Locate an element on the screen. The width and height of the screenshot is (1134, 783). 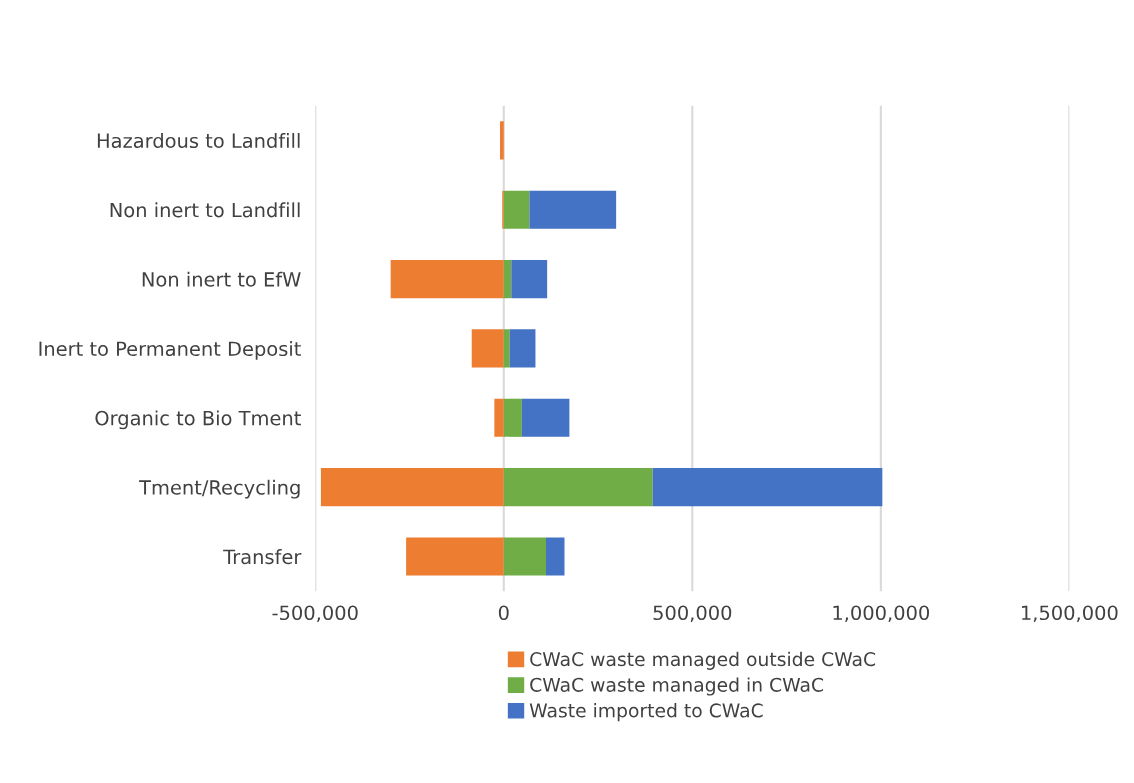
legend-label: CWaC waste managed outside CWaC is located at coordinates (703, 660).